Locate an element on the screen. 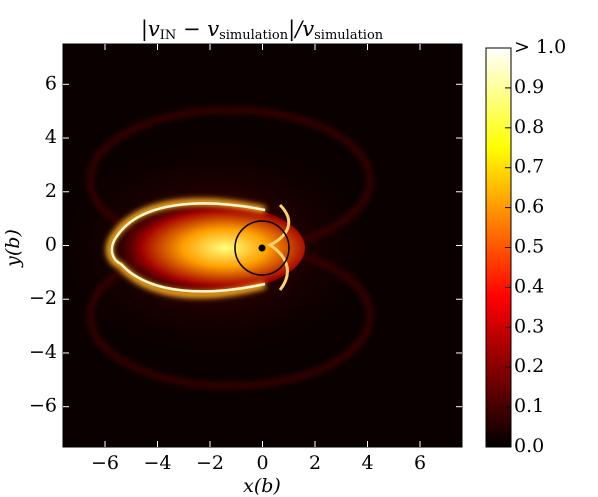 The height and width of the screenshot is (497, 598). y-tick-label: −6 is located at coordinates (43, 406).